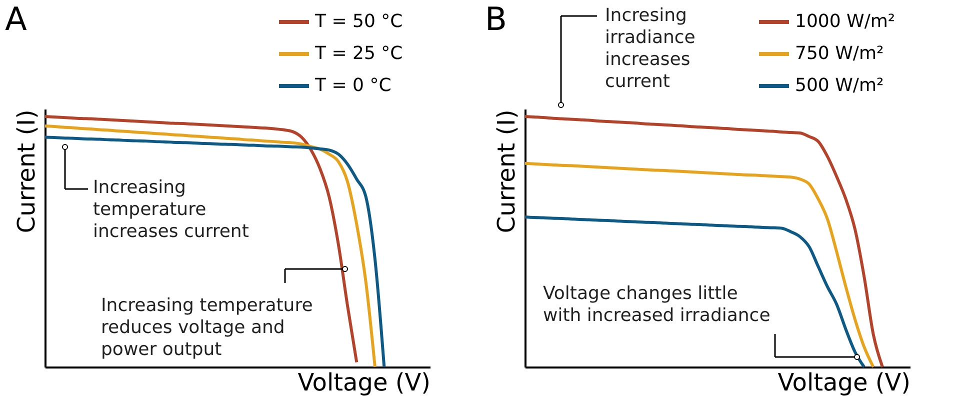 This screenshot has width=955, height=419. Describe the element at coordinates (358, 21) in the screenshot. I see `legend-label: T = 50 °C` at that location.